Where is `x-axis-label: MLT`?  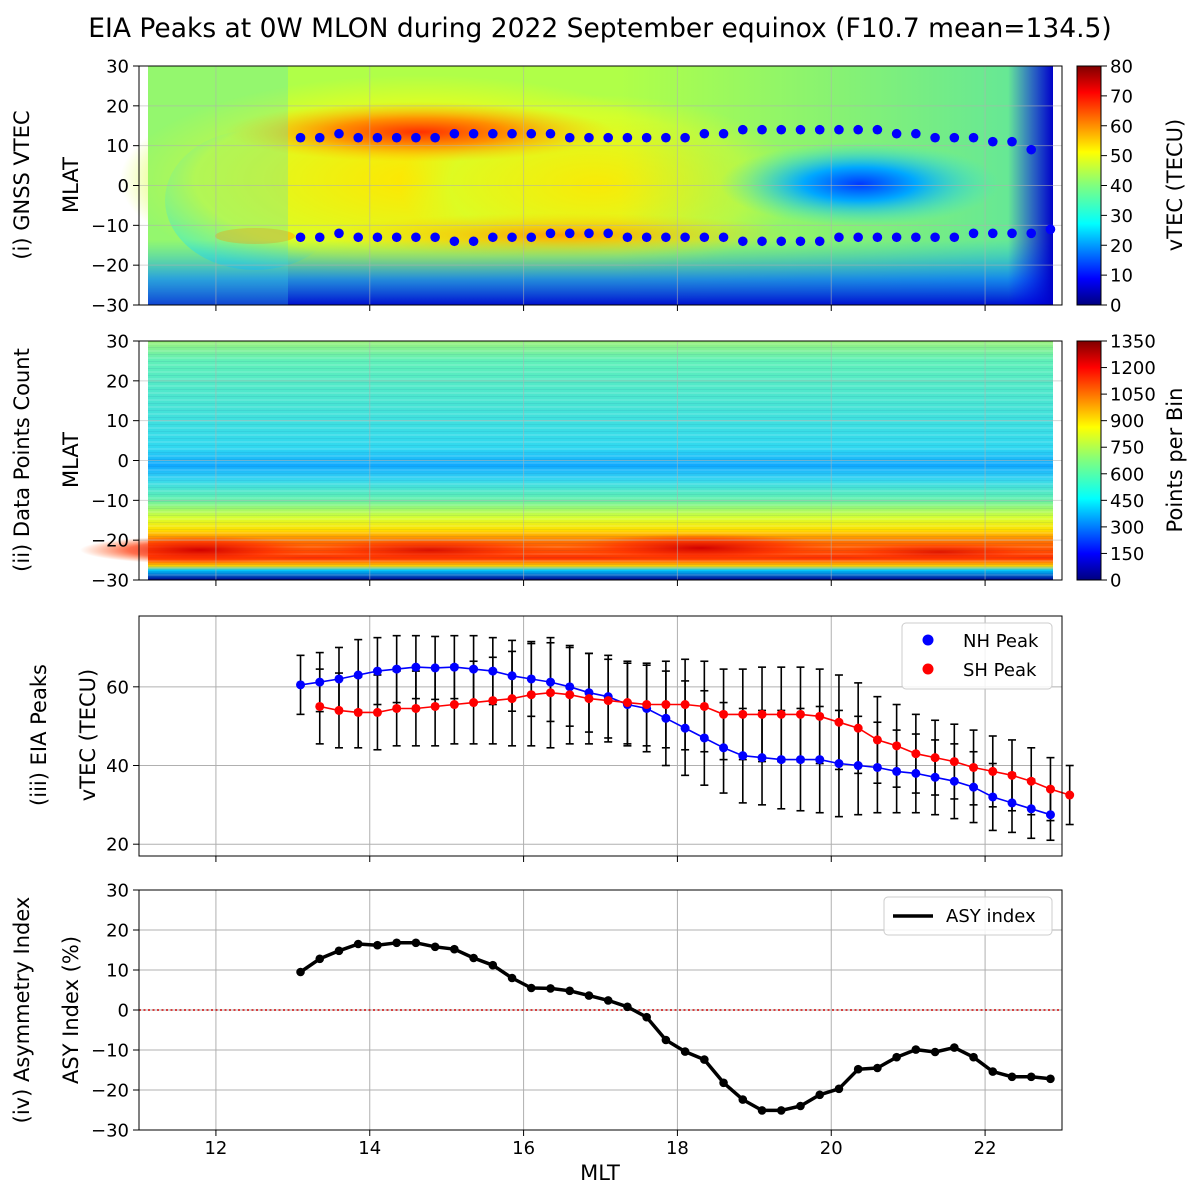
x-axis-label: MLT is located at coordinates (600, 1173).